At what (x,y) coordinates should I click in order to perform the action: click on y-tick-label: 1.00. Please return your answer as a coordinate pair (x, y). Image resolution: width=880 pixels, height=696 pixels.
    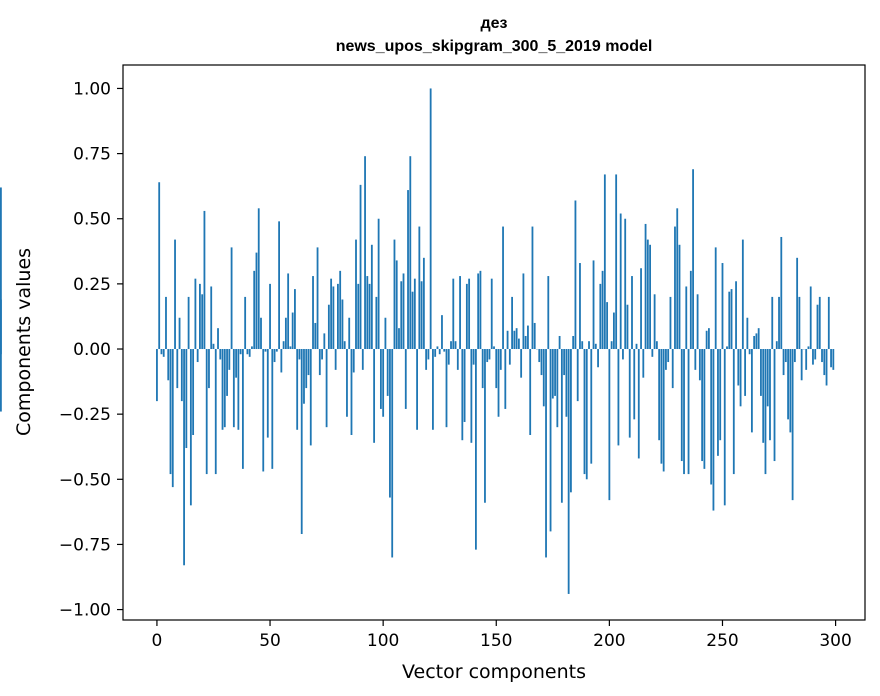
    Looking at the image, I should click on (92, 89).